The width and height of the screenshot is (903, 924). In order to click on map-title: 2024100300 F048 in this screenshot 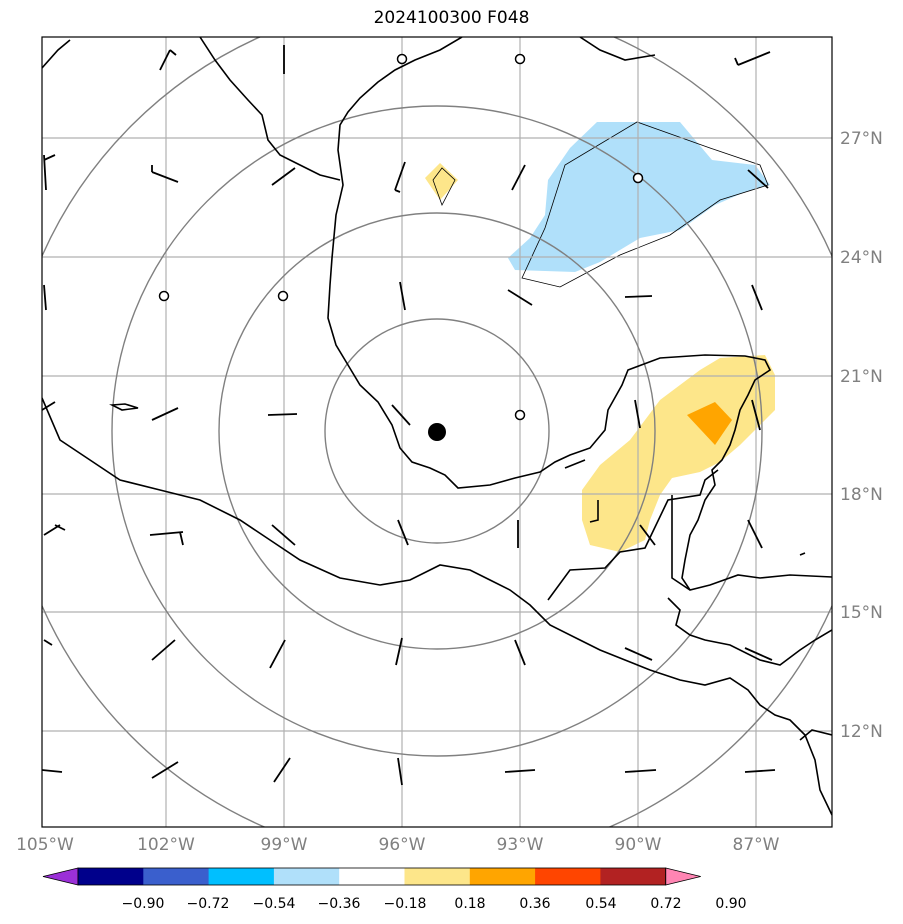, I will do `click(451, 18)`.